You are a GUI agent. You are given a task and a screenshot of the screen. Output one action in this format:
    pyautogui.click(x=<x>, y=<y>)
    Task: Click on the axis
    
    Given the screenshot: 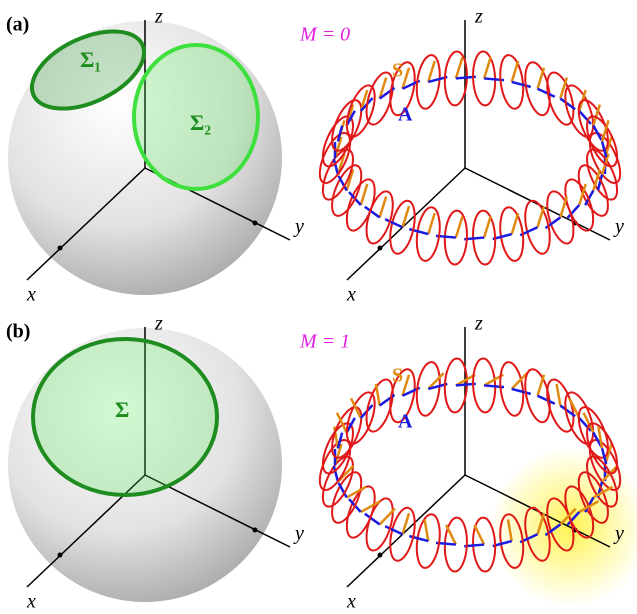 What is the action you would take?
    pyautogui.click(x=406, y=224)
    